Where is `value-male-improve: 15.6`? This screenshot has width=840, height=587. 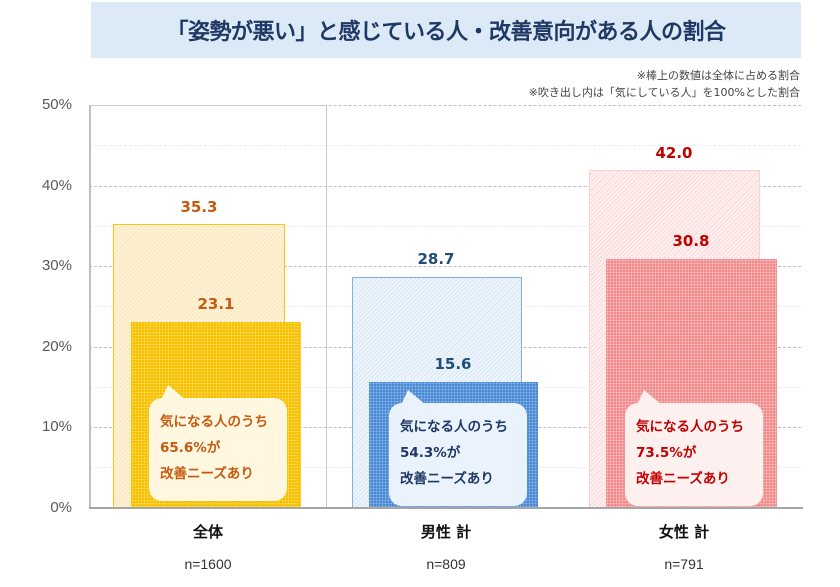
value-male-improve: 15.6 is located at coordinates (453, 364).